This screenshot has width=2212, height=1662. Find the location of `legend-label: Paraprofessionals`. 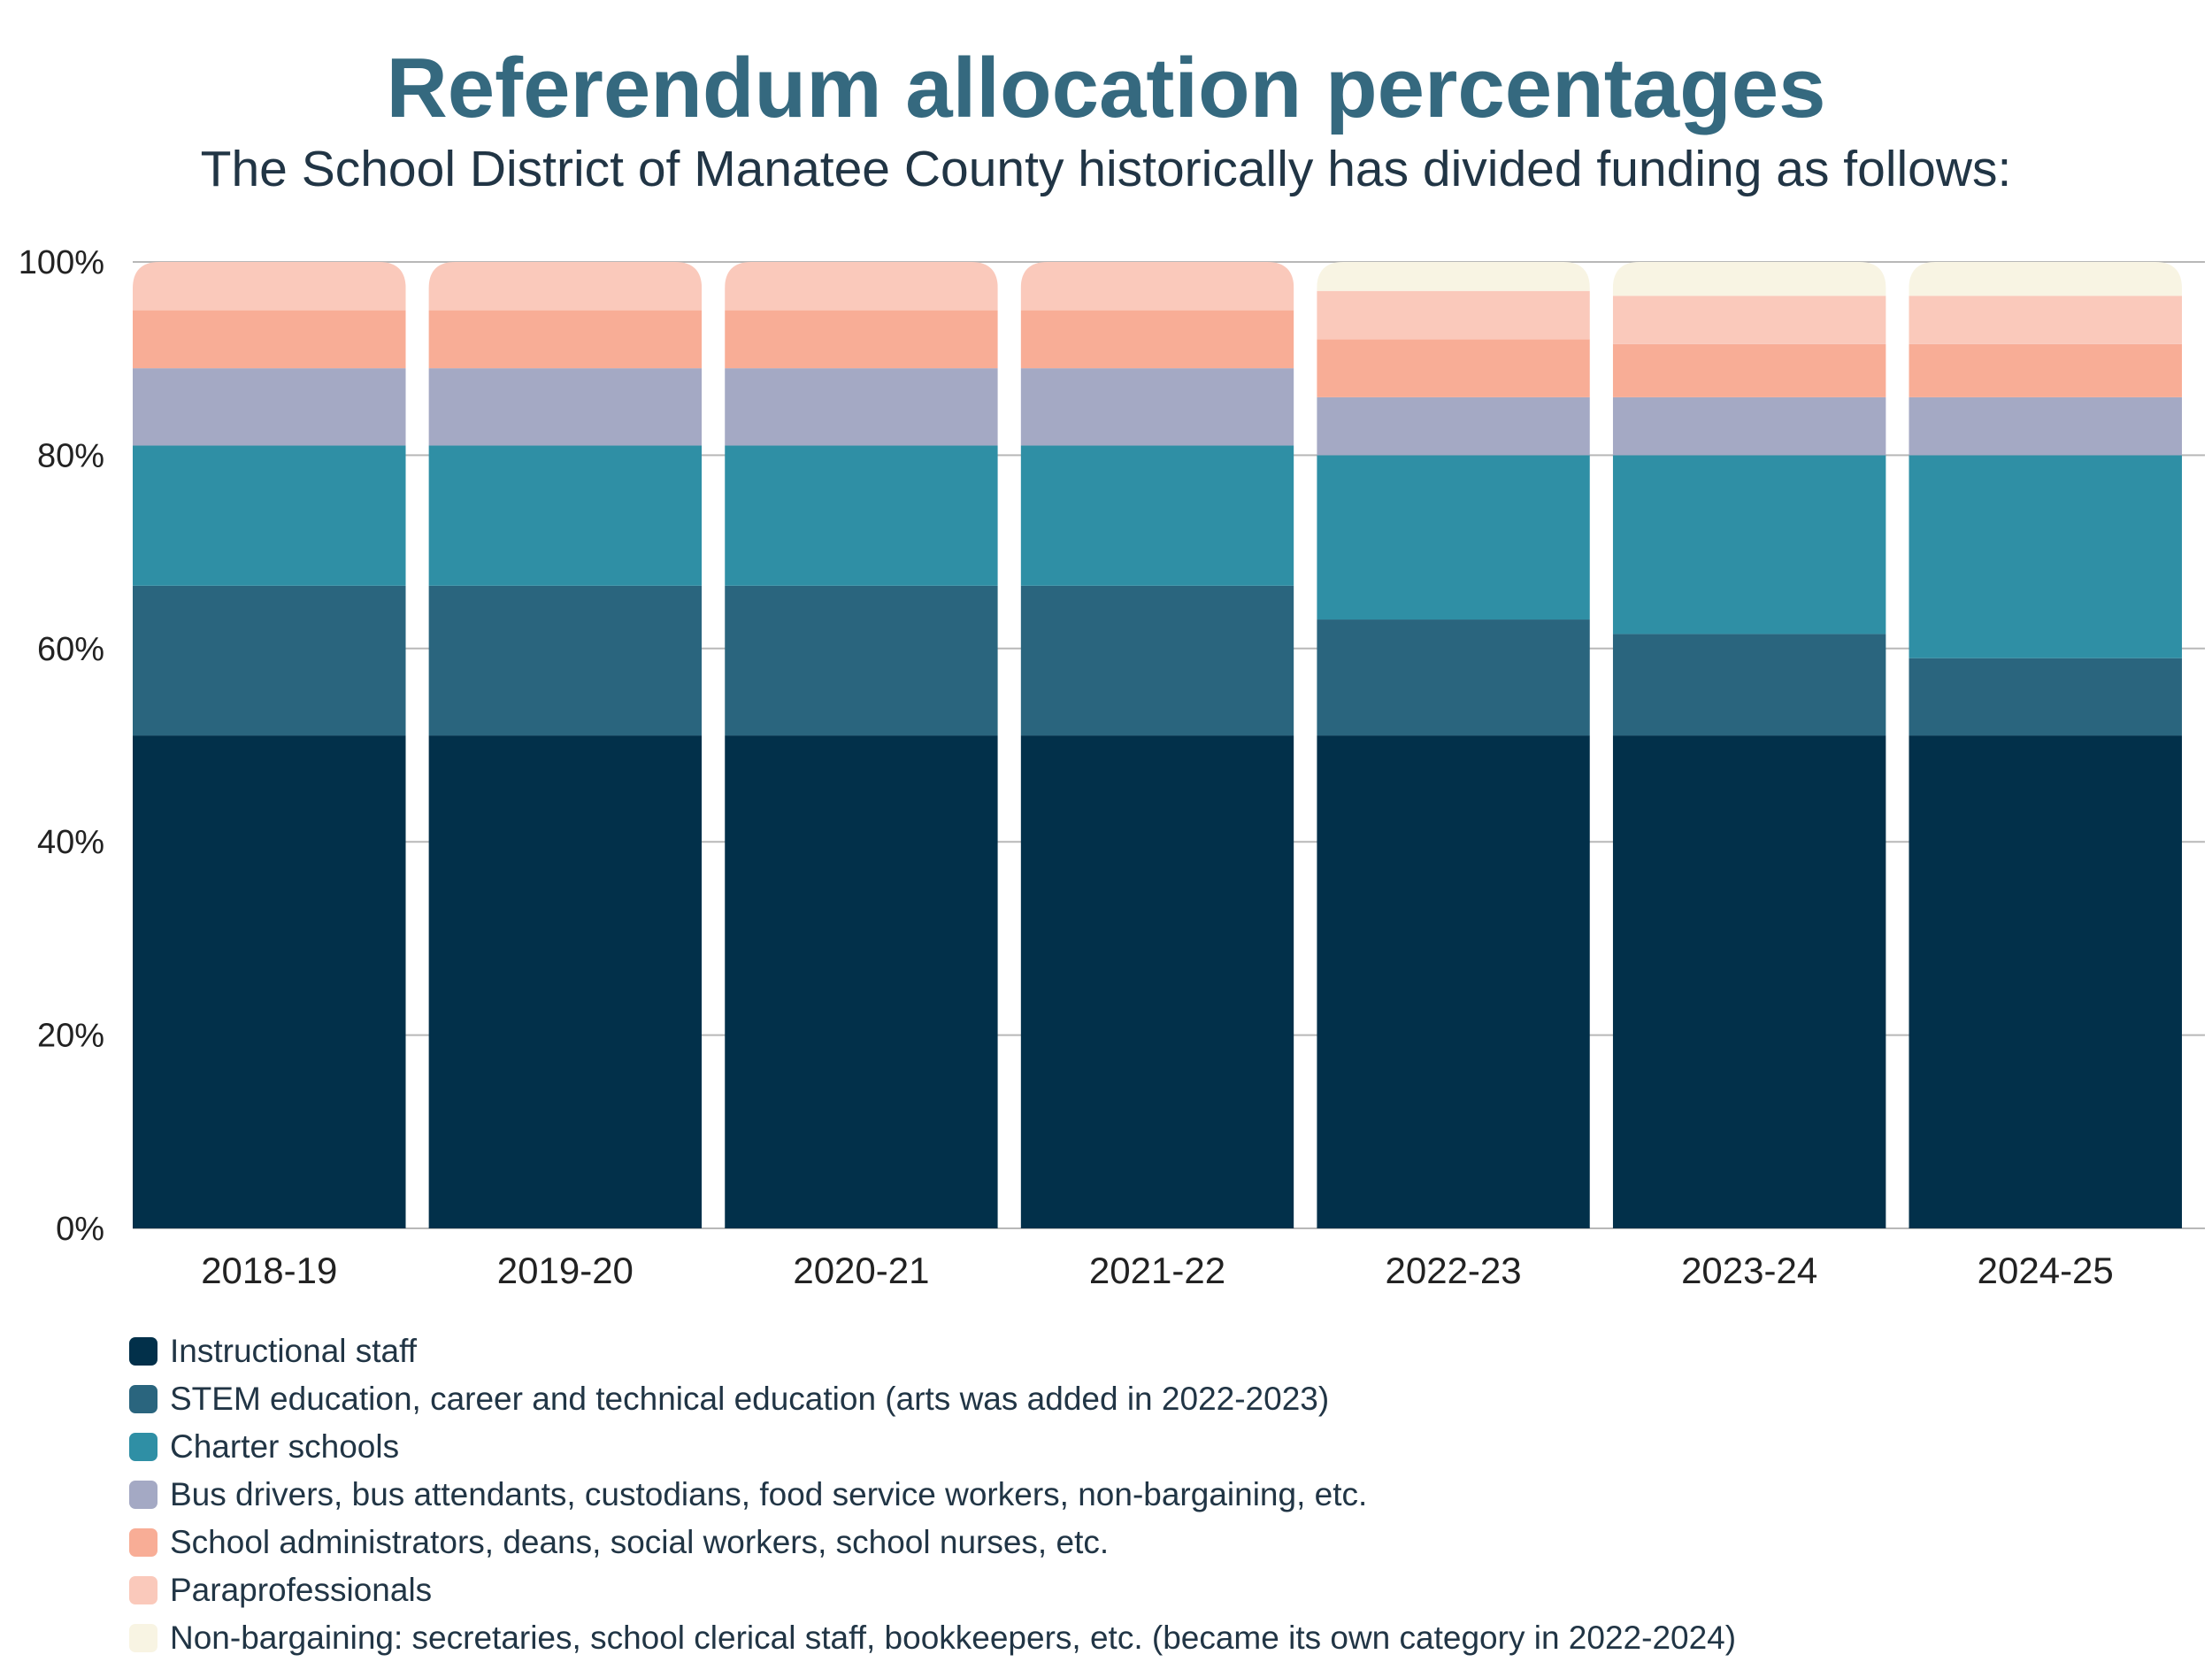

legend-label: Paraprofessionals is located at coordinates (302, 1590).